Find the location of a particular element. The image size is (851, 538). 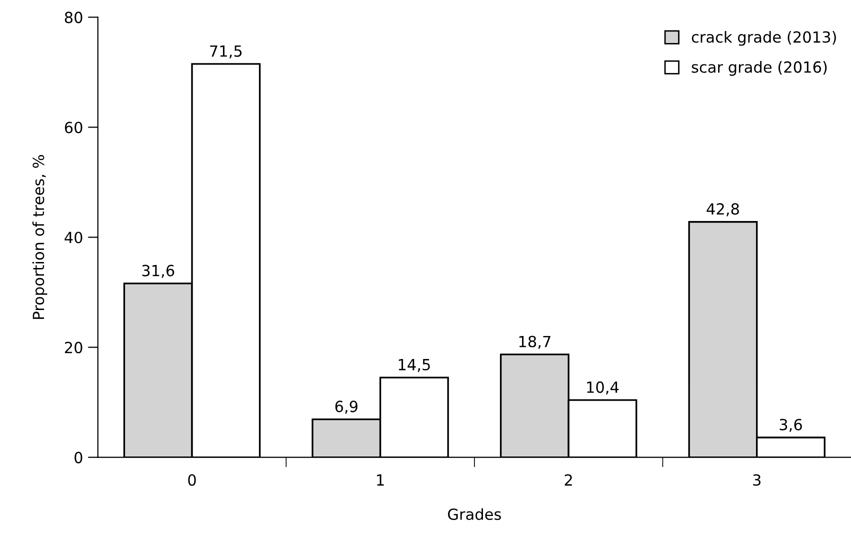

y-tick-label: 80 is located at coordinates (73, 18).